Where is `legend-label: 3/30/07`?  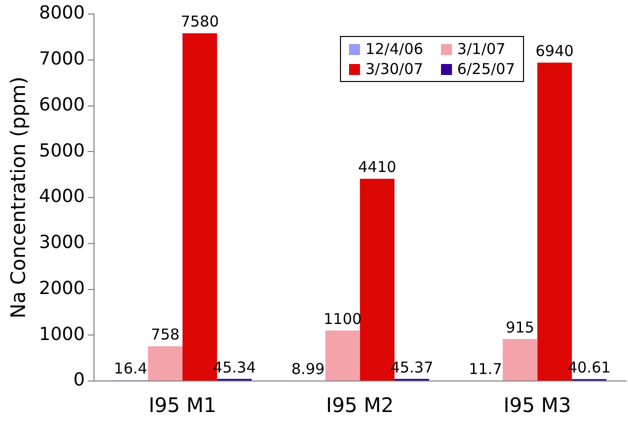
legend-label: 3/30/07 is located at coordinates (394, 69).